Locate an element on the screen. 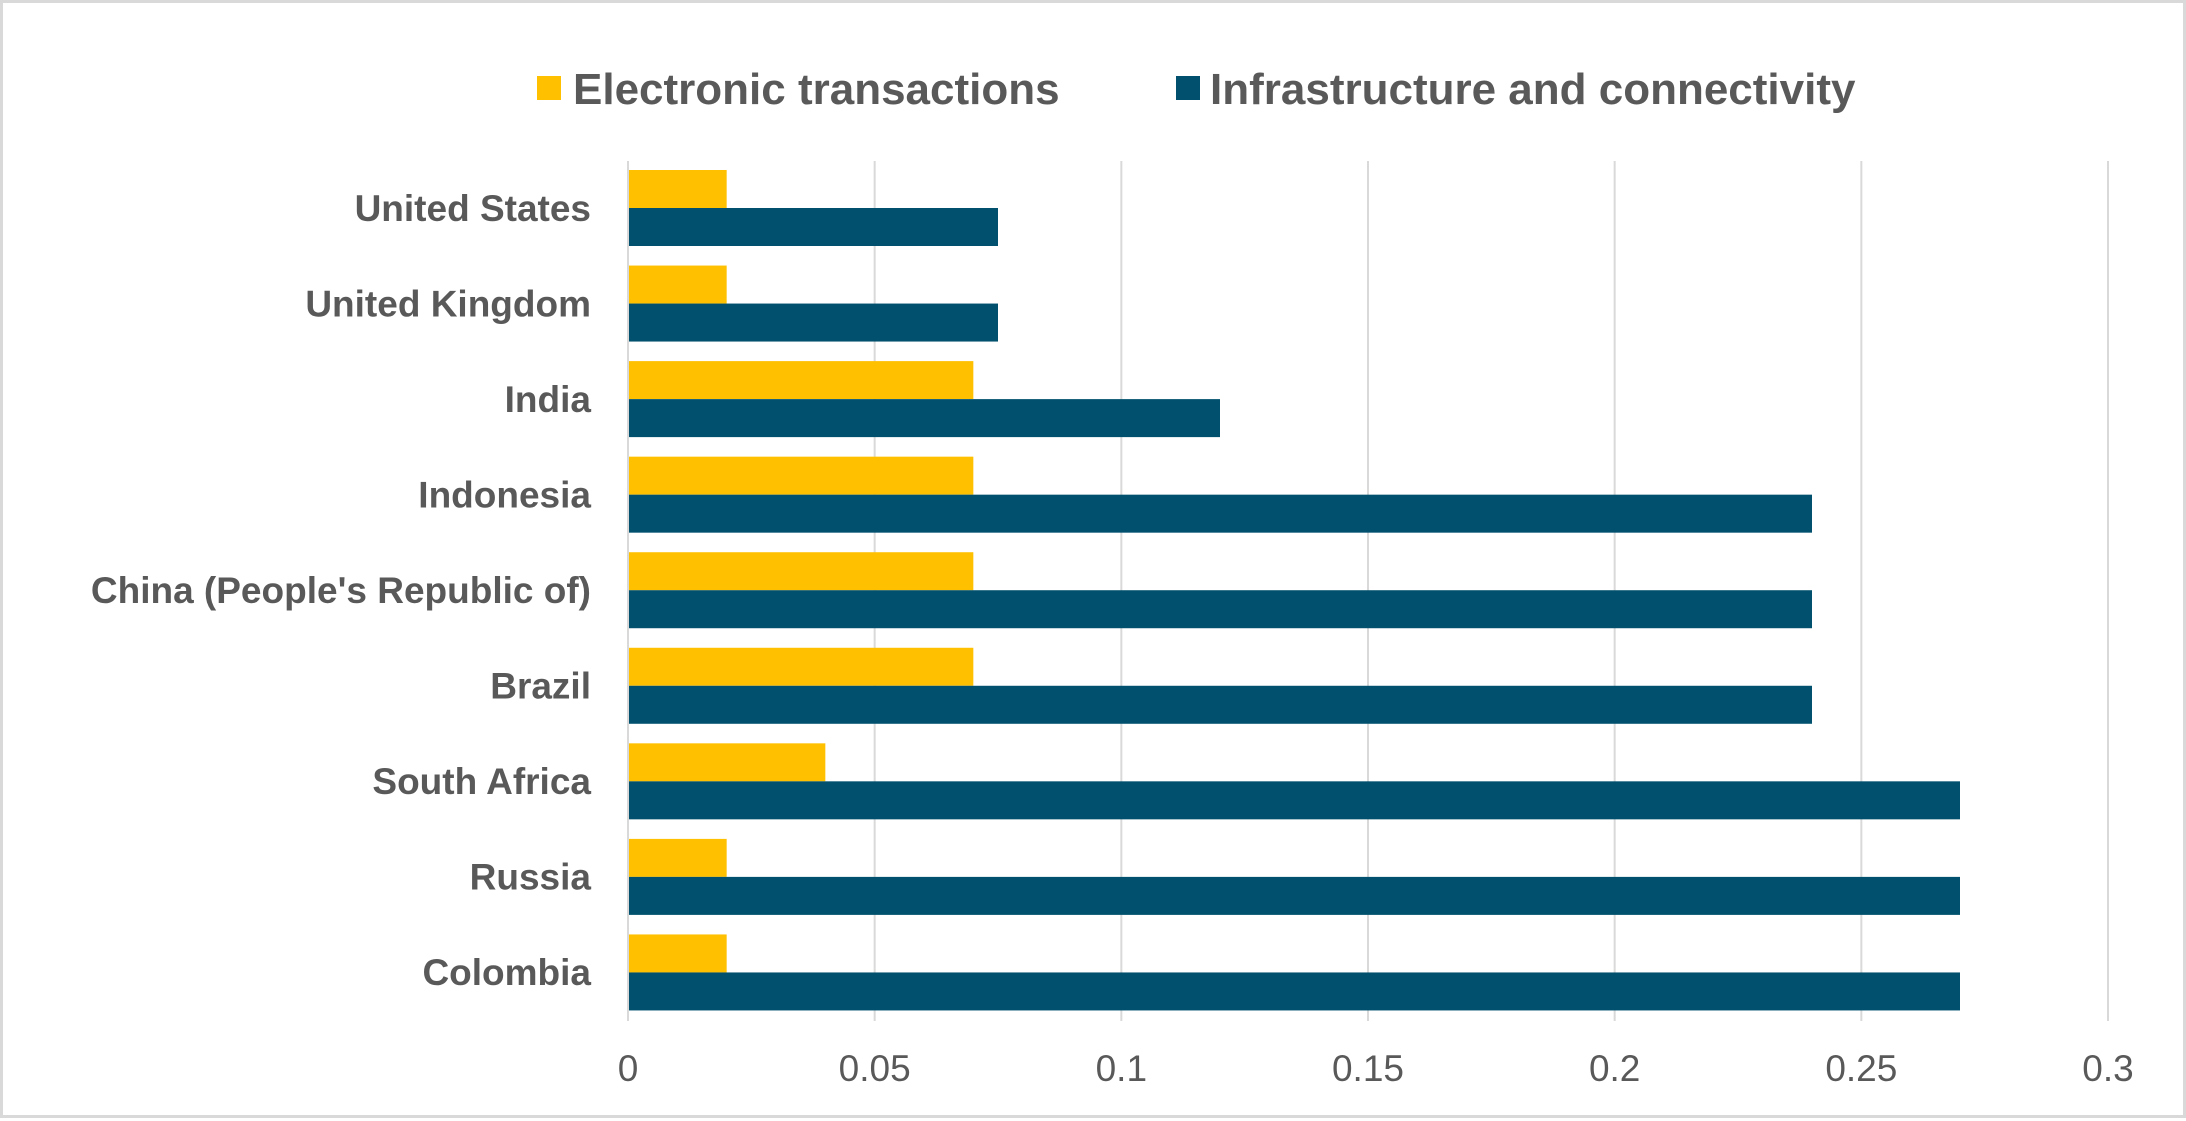 Image resolution: width=2186 pixels, height=1121 pixels. x-tick-label-0: 0 is located at coordinates (628, 1068).